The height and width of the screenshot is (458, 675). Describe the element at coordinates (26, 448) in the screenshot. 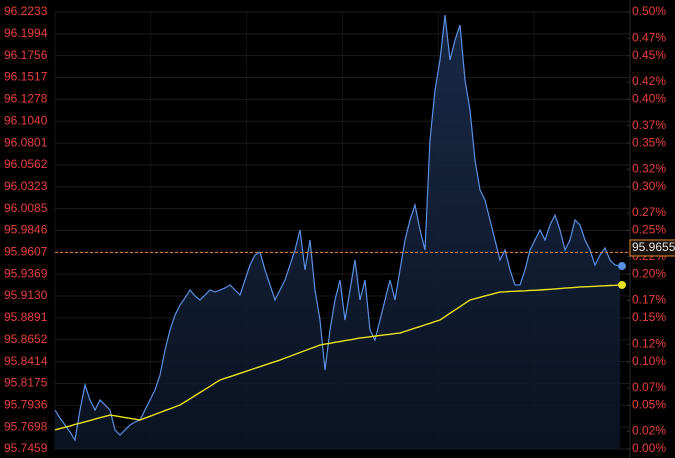

I see `y-tick-label: 95.7459` at that location.